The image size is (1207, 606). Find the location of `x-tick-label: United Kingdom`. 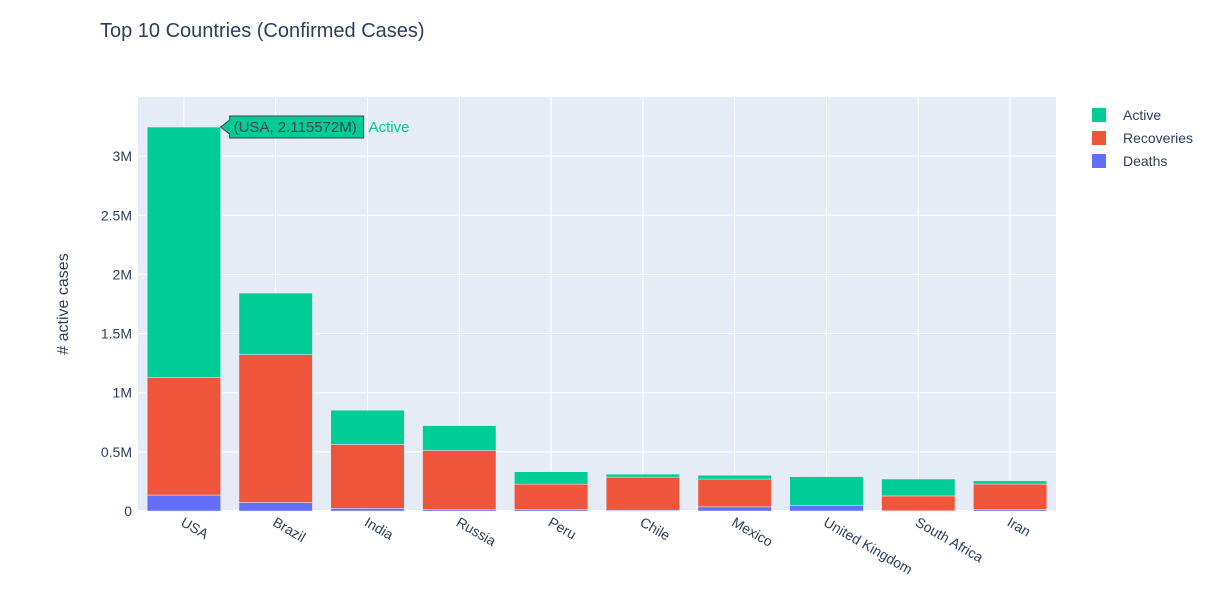

x-tick-label: United Kingdom is located at coordinates (868, 546).